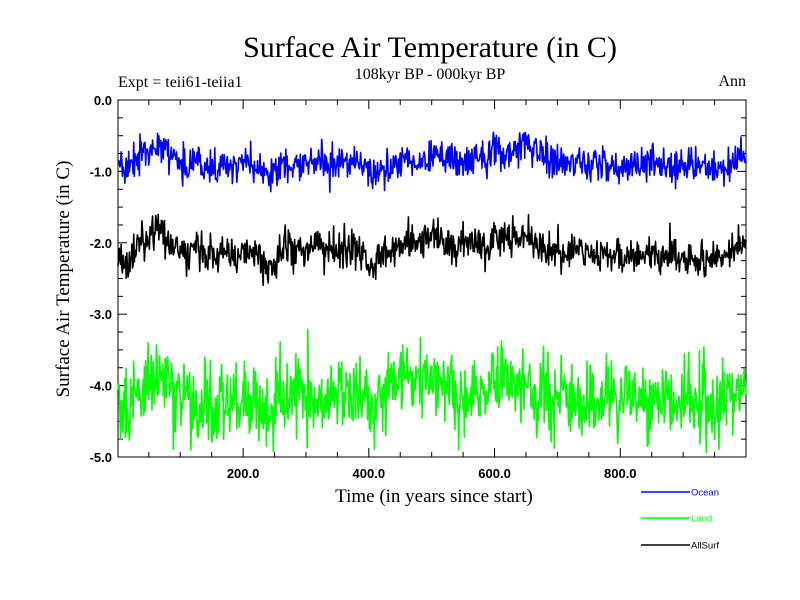 Image resolution: width=800 pixels, height=600 pixels. I want to click on y-tick-label: -1.0, so click(101, 171).